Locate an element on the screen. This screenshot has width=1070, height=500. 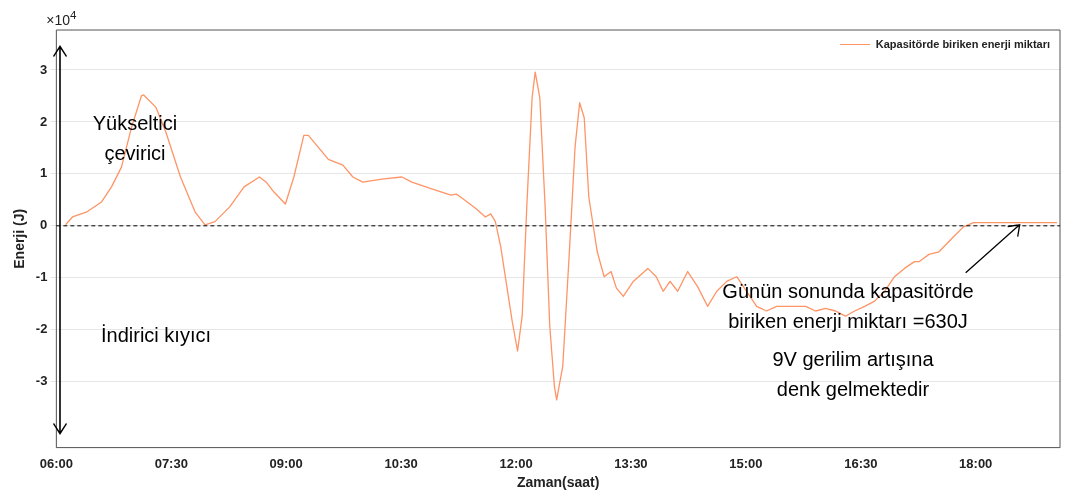
y-tick-label: 2 is located at coordinates (44, 121).